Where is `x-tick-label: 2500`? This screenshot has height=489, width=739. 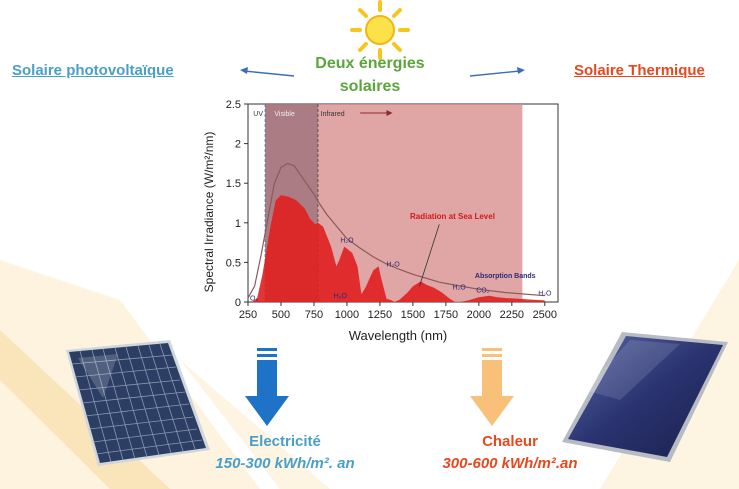
x-tick-label: 2500 is located at coordinates (545, 315).